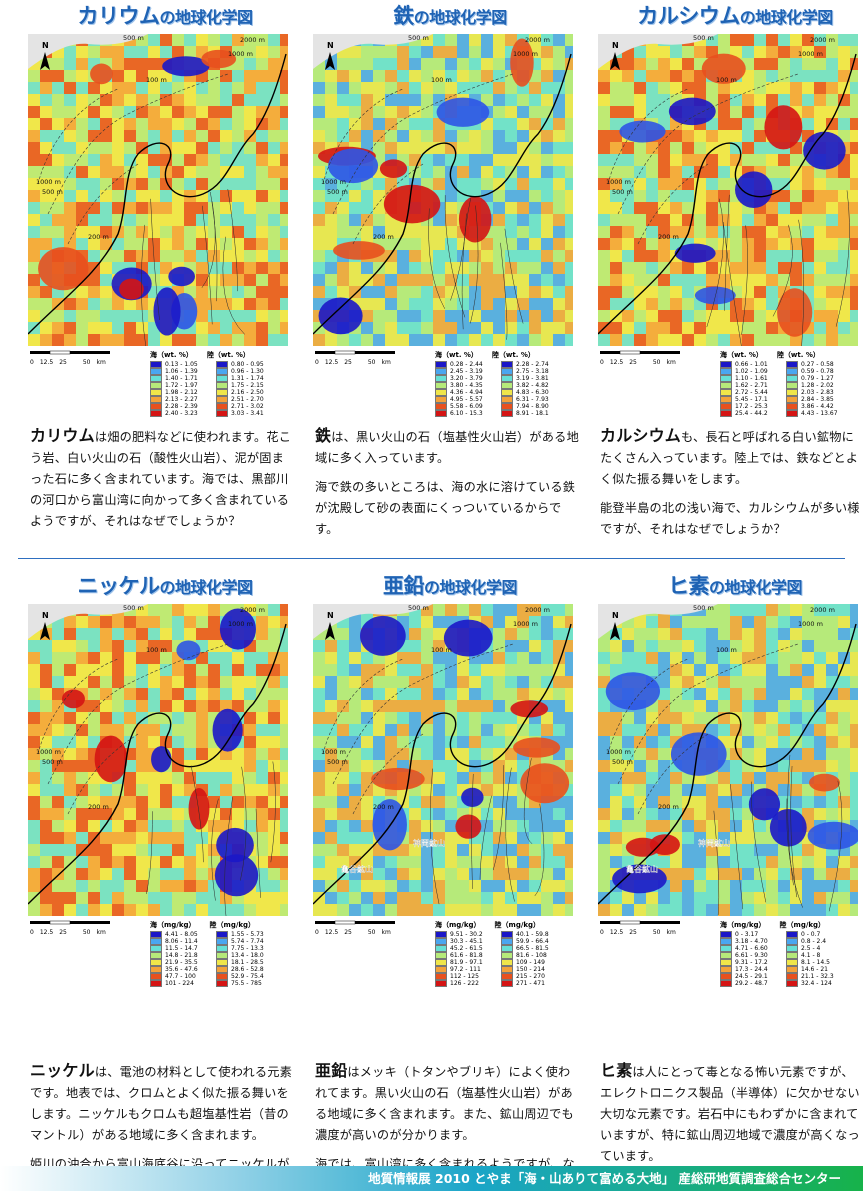 The height and width of the screenshot is (1204, 863). What do you see at coordinates (247, 941) in the screenshot?
I see `legend-range: 5.74 - 7.74` at bounding box center [247, 941].